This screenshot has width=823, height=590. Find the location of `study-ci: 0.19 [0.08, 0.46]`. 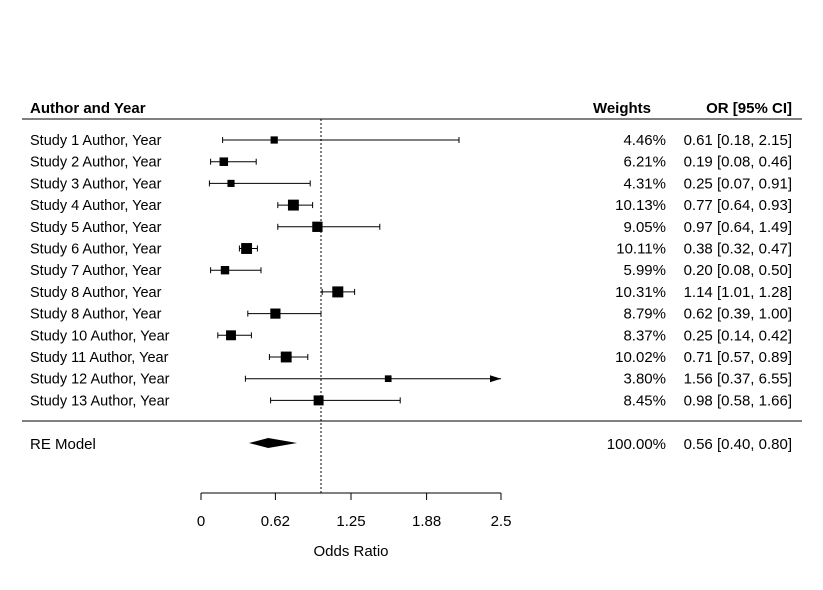

study-ci: 0.19 [0.08, 0.46] is located at coordinates (738, 162).